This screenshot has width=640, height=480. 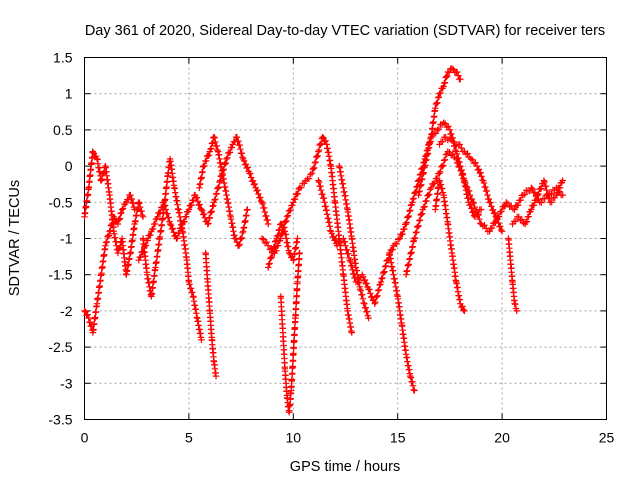 I want to click on y-tick-label: -2, so click(x=66, y=311).